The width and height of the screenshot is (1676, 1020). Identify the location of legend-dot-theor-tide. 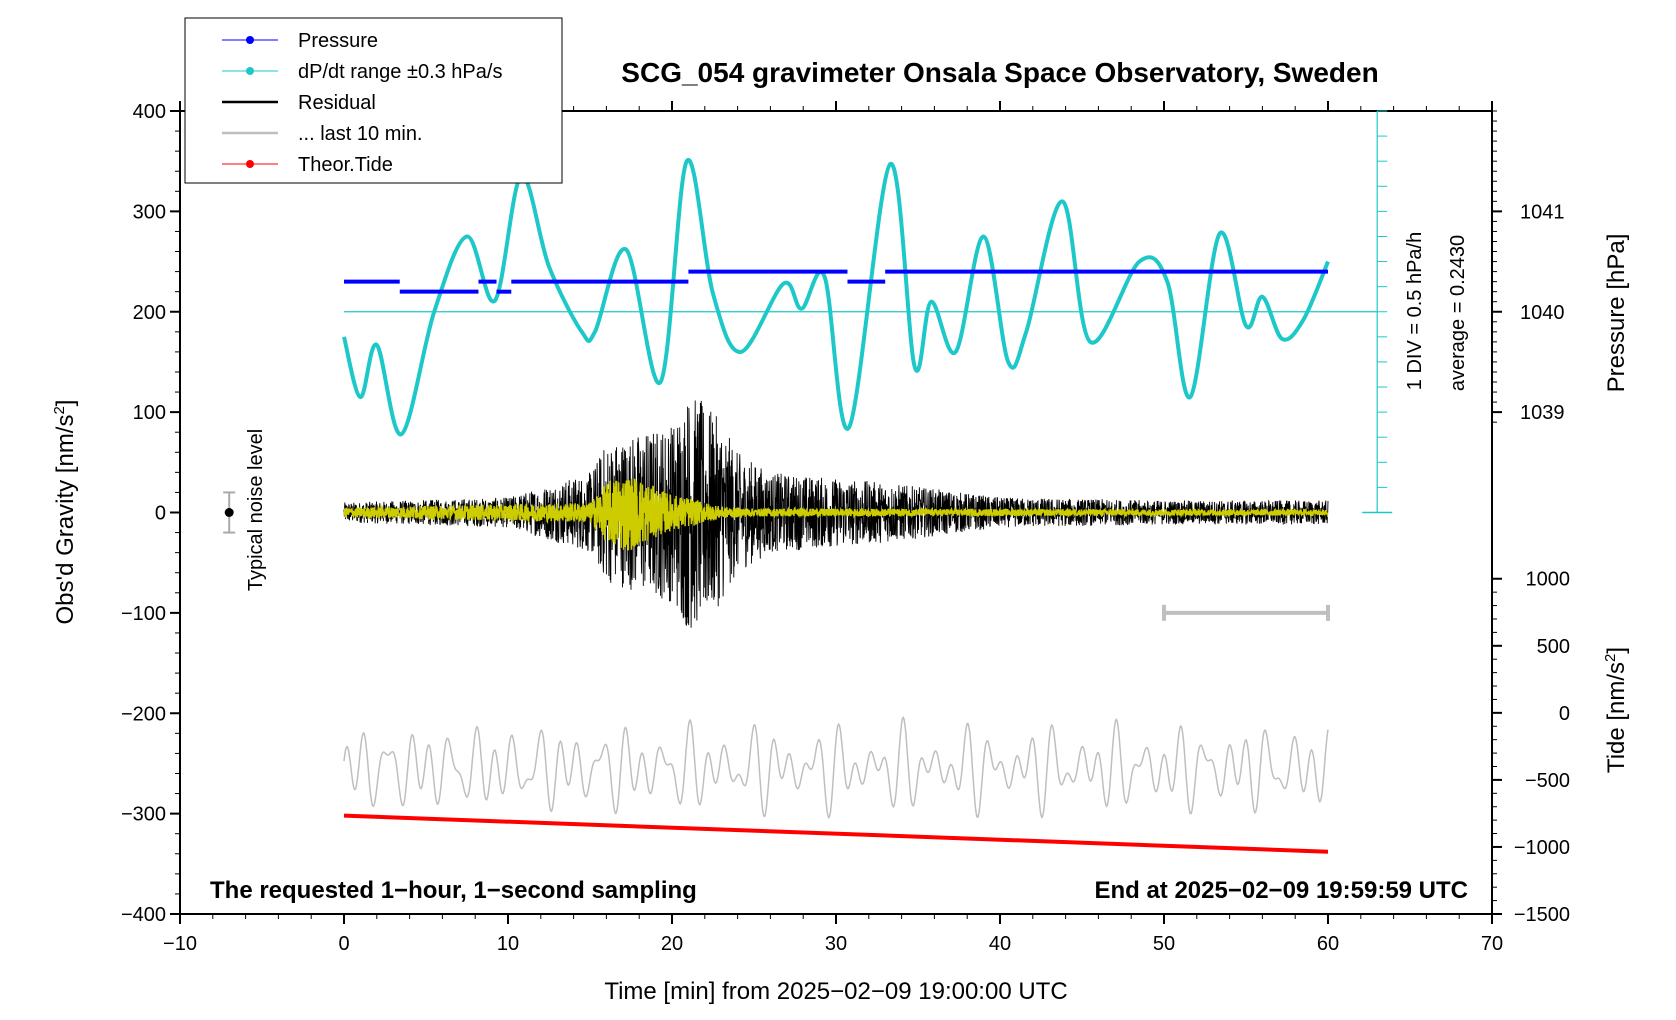
(250, 164).